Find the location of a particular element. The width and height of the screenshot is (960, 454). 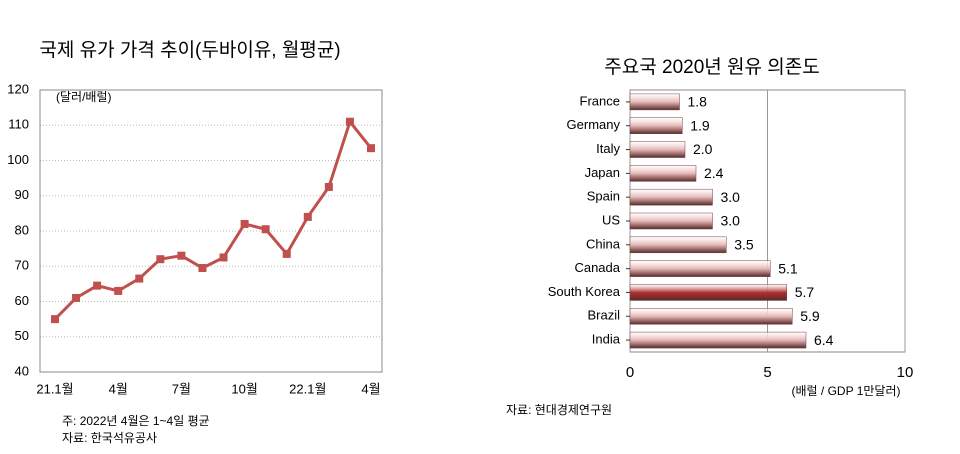

value-label: 5.7 is located at coordinates (805, 292).